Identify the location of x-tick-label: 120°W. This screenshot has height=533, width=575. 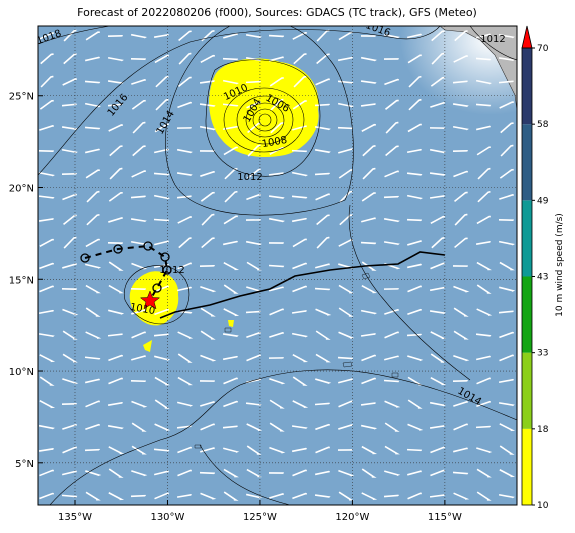
(352, 517).